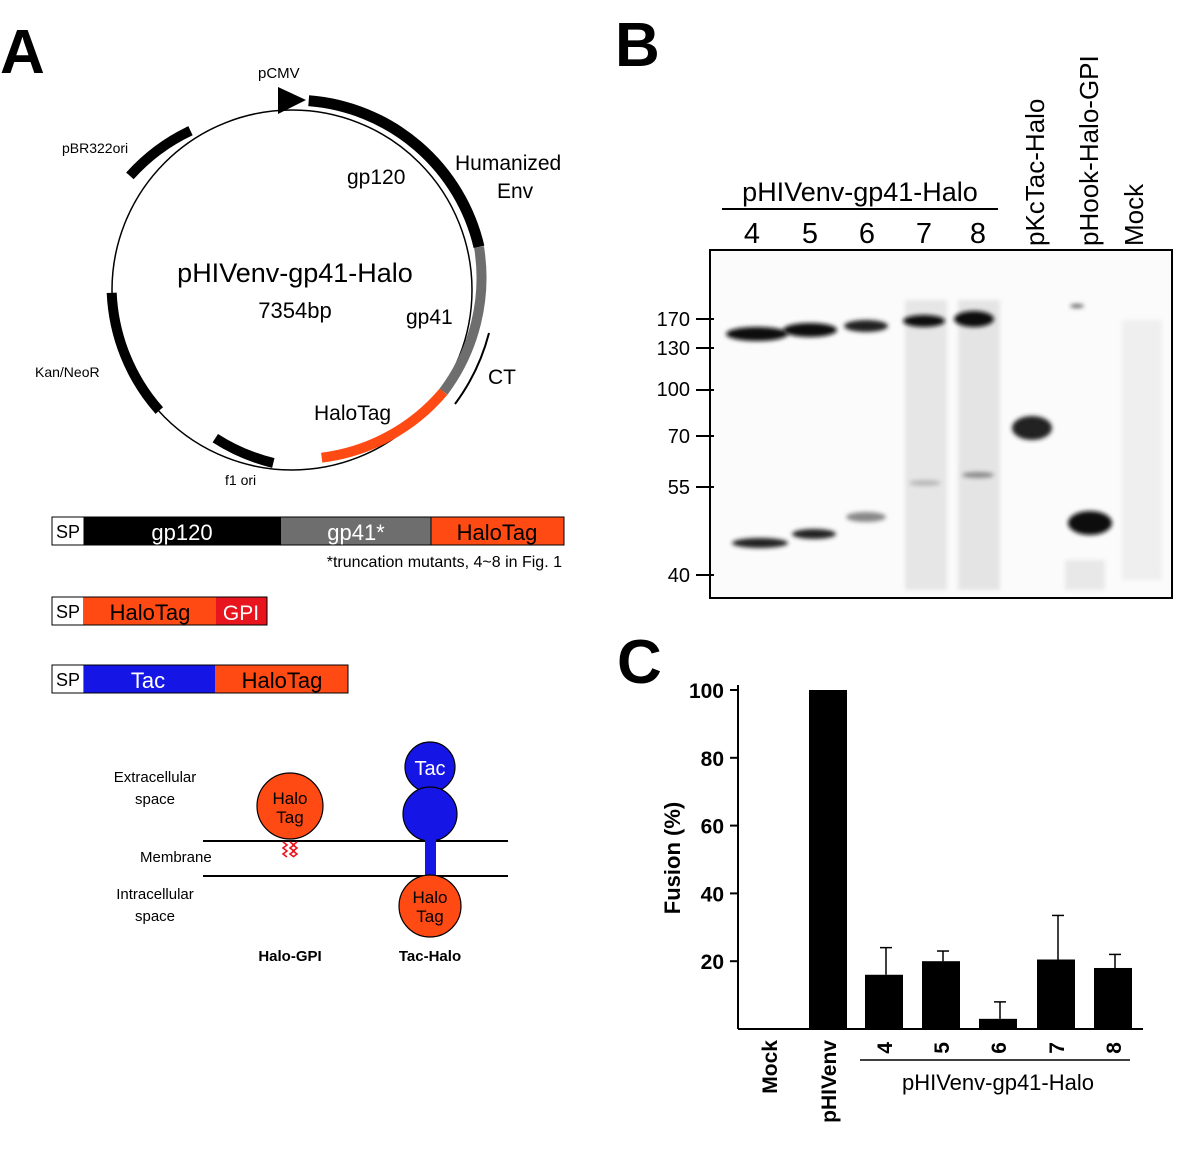 This screenshot has height=1163, width=1200. Describe the element at coordinates (978, 234) in the screenshot. I see `lane-8-label: 8` at that location.